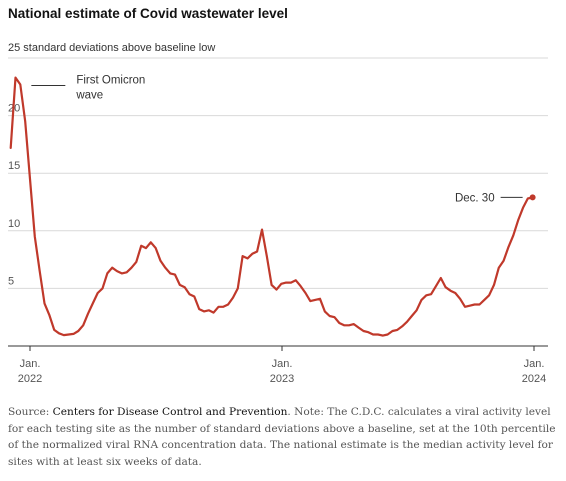 The height and width of the screenshot is (481, 566). Describe the element at coordinates (532, 197) in the screenshot. I see `endpoint-marker` at that location.